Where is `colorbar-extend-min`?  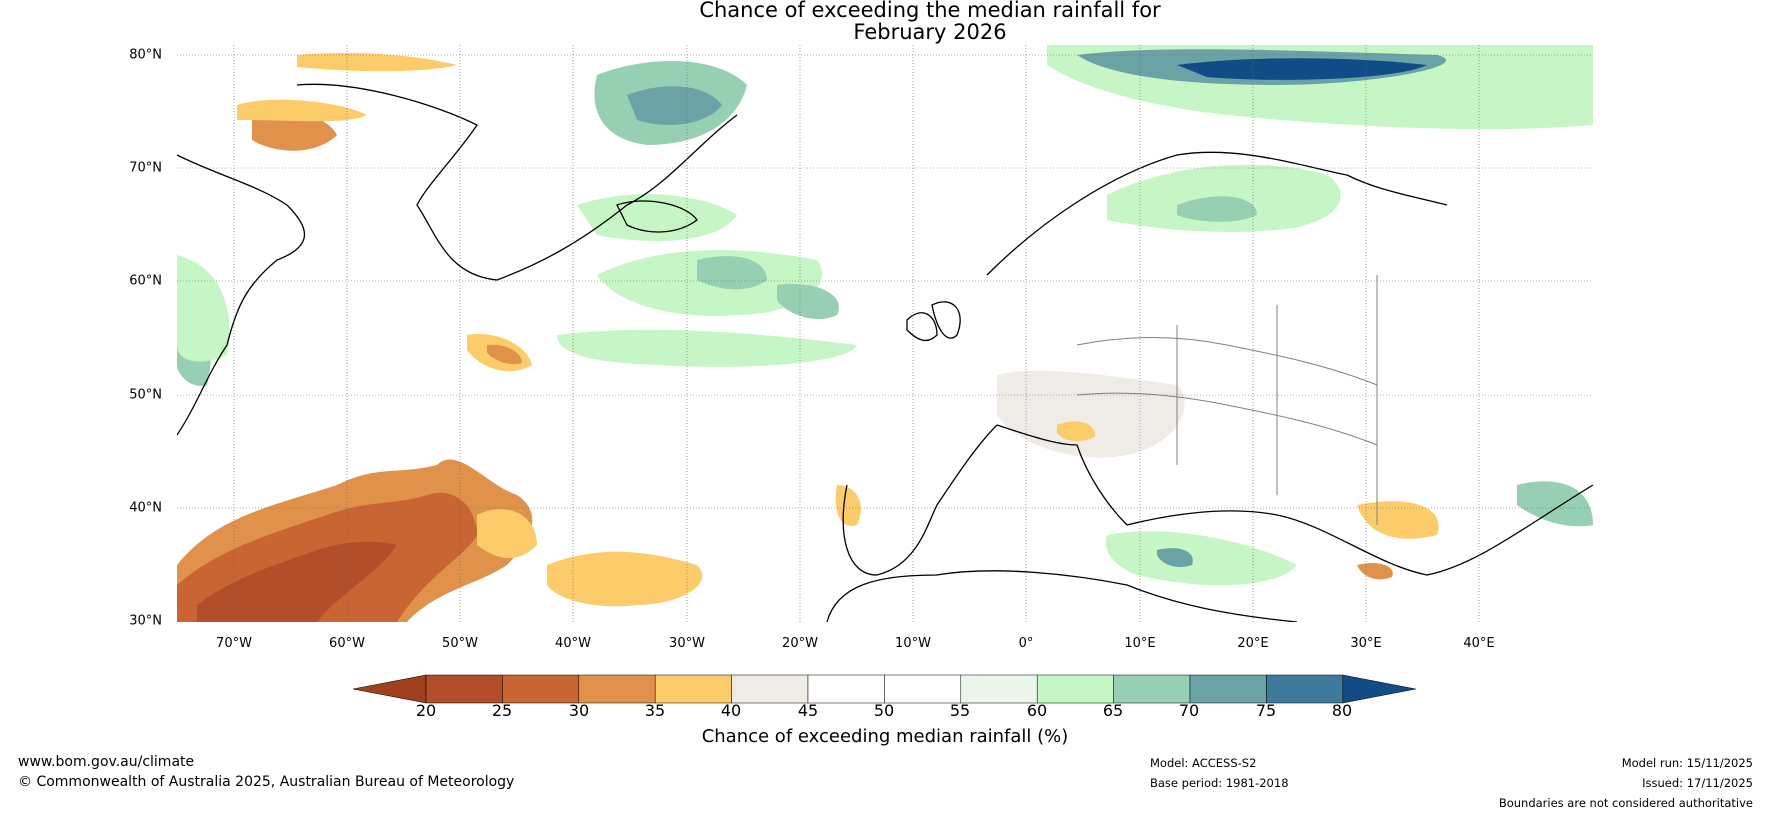 colorbar-extend-min is located at coordinates (390, 689).